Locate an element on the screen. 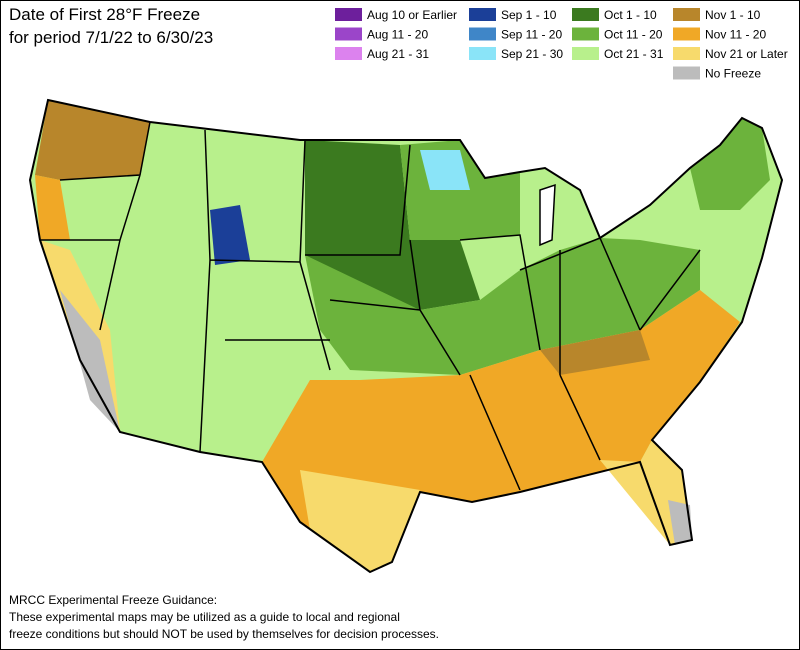 The height and width of the screenshot is (650, 800). lake-michigan is located at coordinates (547, 215).